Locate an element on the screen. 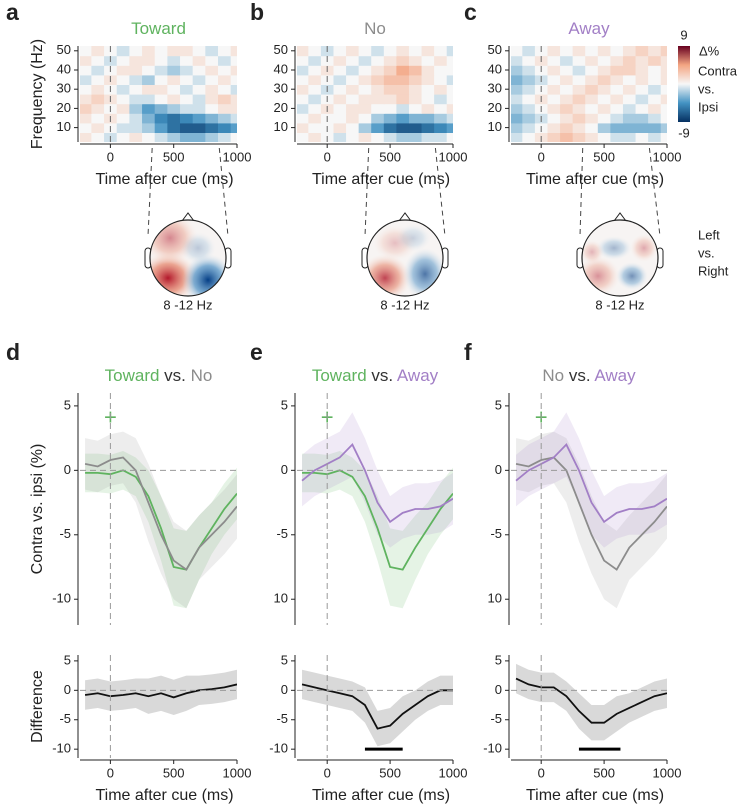 Image resolution: width=744 pixels, height=810 pixels. topomap-blob is located at coordinates (593, 252).